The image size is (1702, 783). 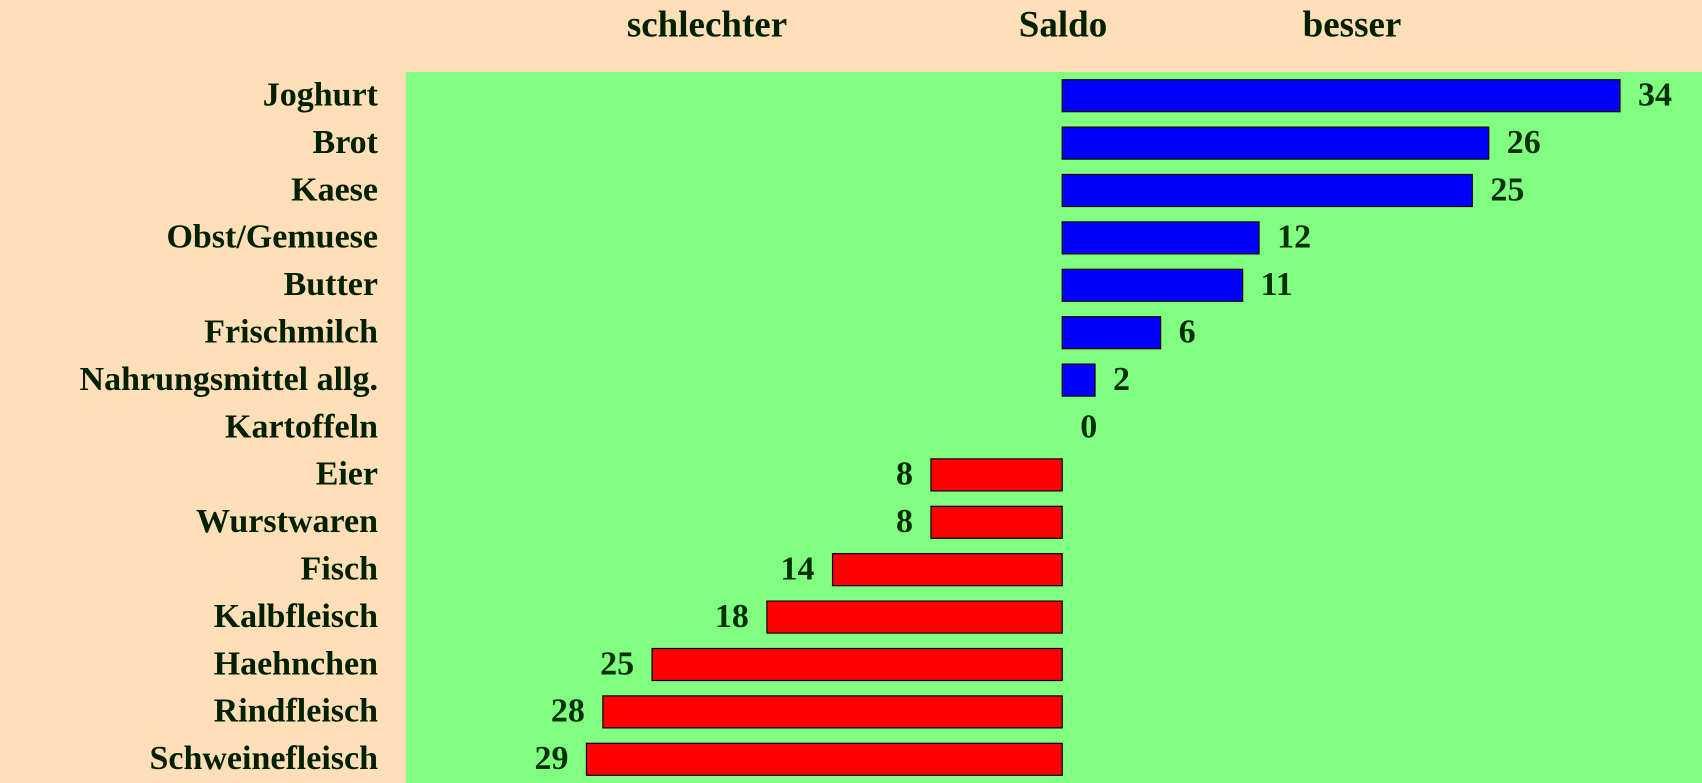 What do you see at coordinates (346, 142) in the screenshot?
I see `category-label: Brot` at bounding box center [346, 142].